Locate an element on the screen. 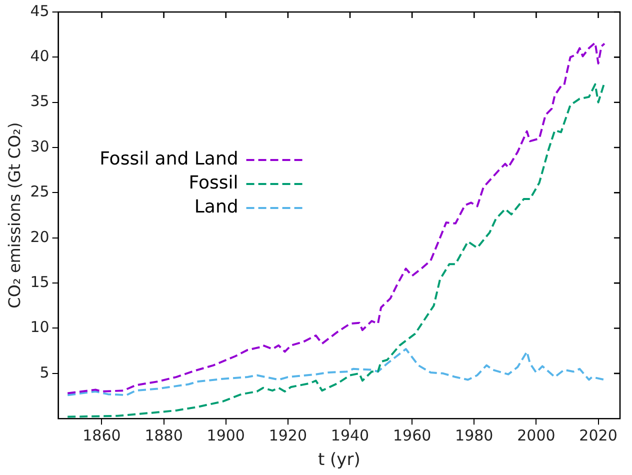 This screenshot has width=632, height=475. x-tick-label: 2000 is located at coordinates (536, 435).